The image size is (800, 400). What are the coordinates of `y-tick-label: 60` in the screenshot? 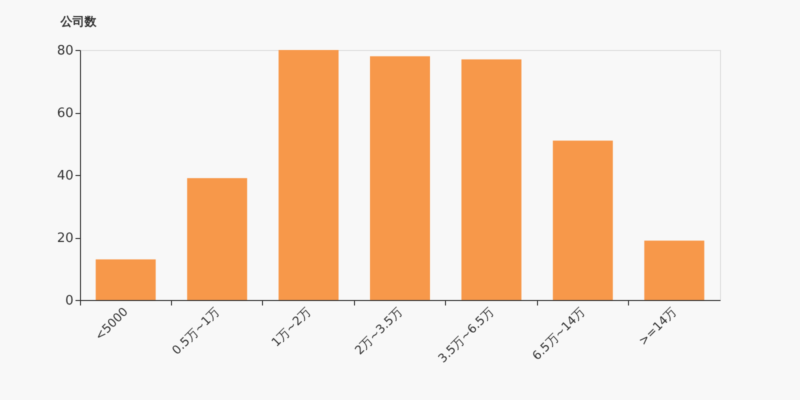 It's located at (65, 113).